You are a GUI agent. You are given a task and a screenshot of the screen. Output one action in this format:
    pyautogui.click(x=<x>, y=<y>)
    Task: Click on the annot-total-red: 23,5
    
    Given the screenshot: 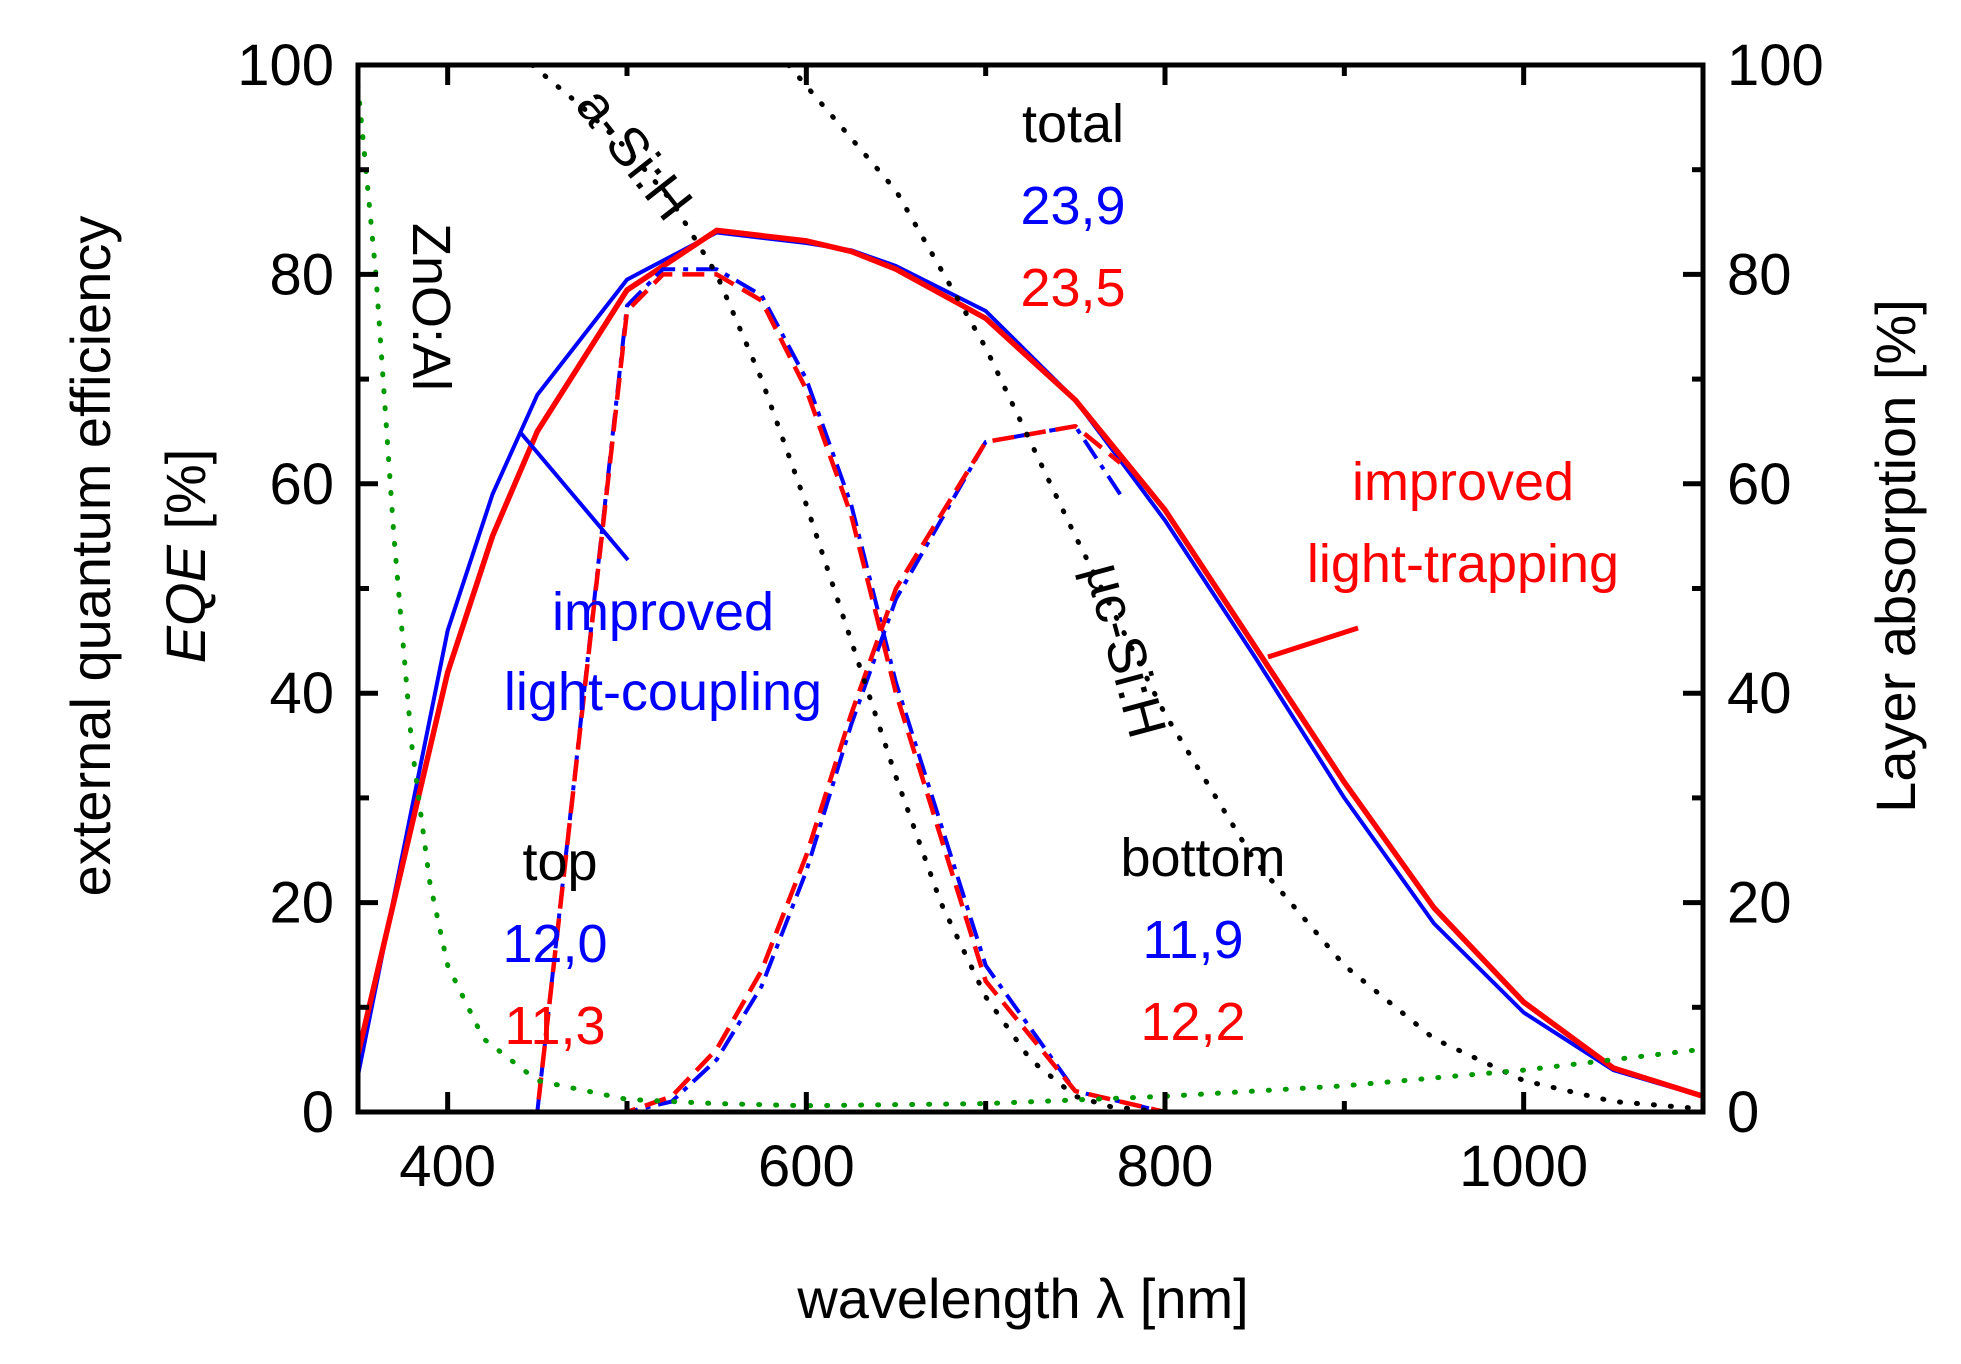 What is the action you would take?
    pyautogui.click(x=1072, y=288)
    